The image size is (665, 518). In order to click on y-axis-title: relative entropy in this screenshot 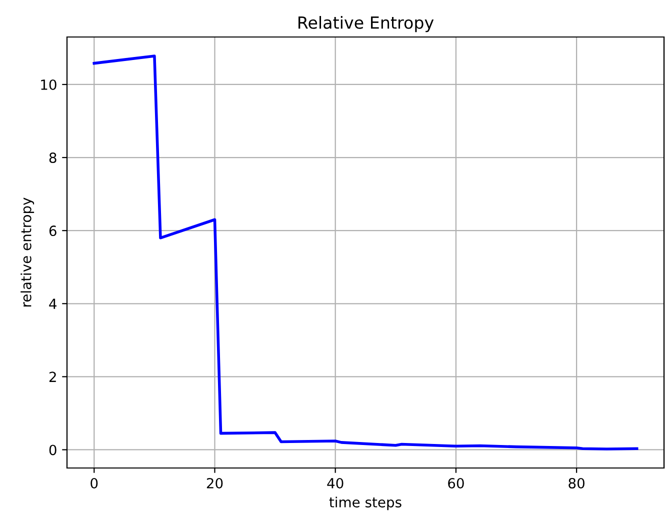, I will do `click(27, 252)`.